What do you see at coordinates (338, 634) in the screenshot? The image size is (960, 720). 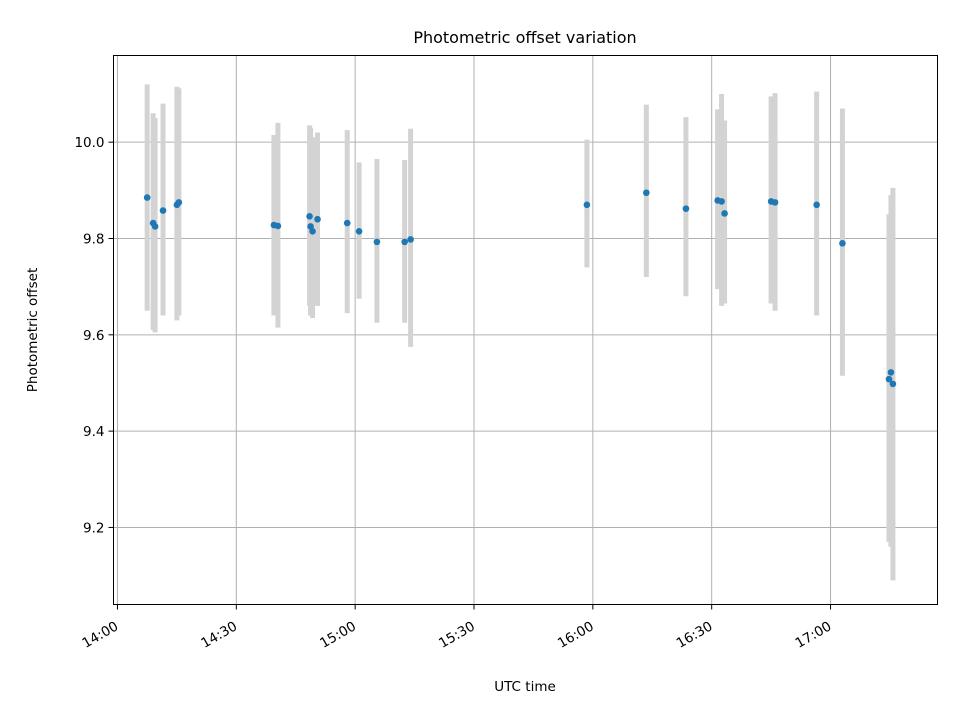 I see `x-tick-label: 15:00` at bounding box center [338, 634].